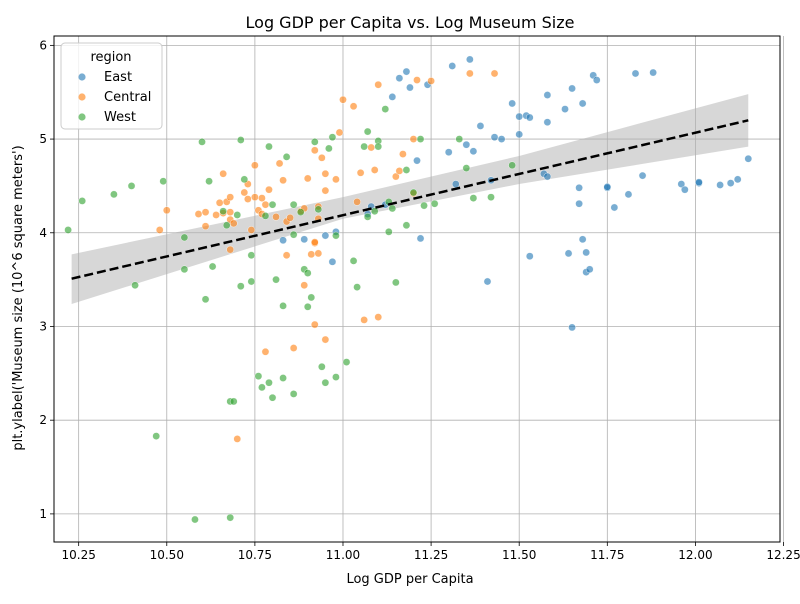  What do you see at coordinates (78, 555) in the screenshot?
I see `x-tick-label: 10.25` at bounding box center [78, 555].